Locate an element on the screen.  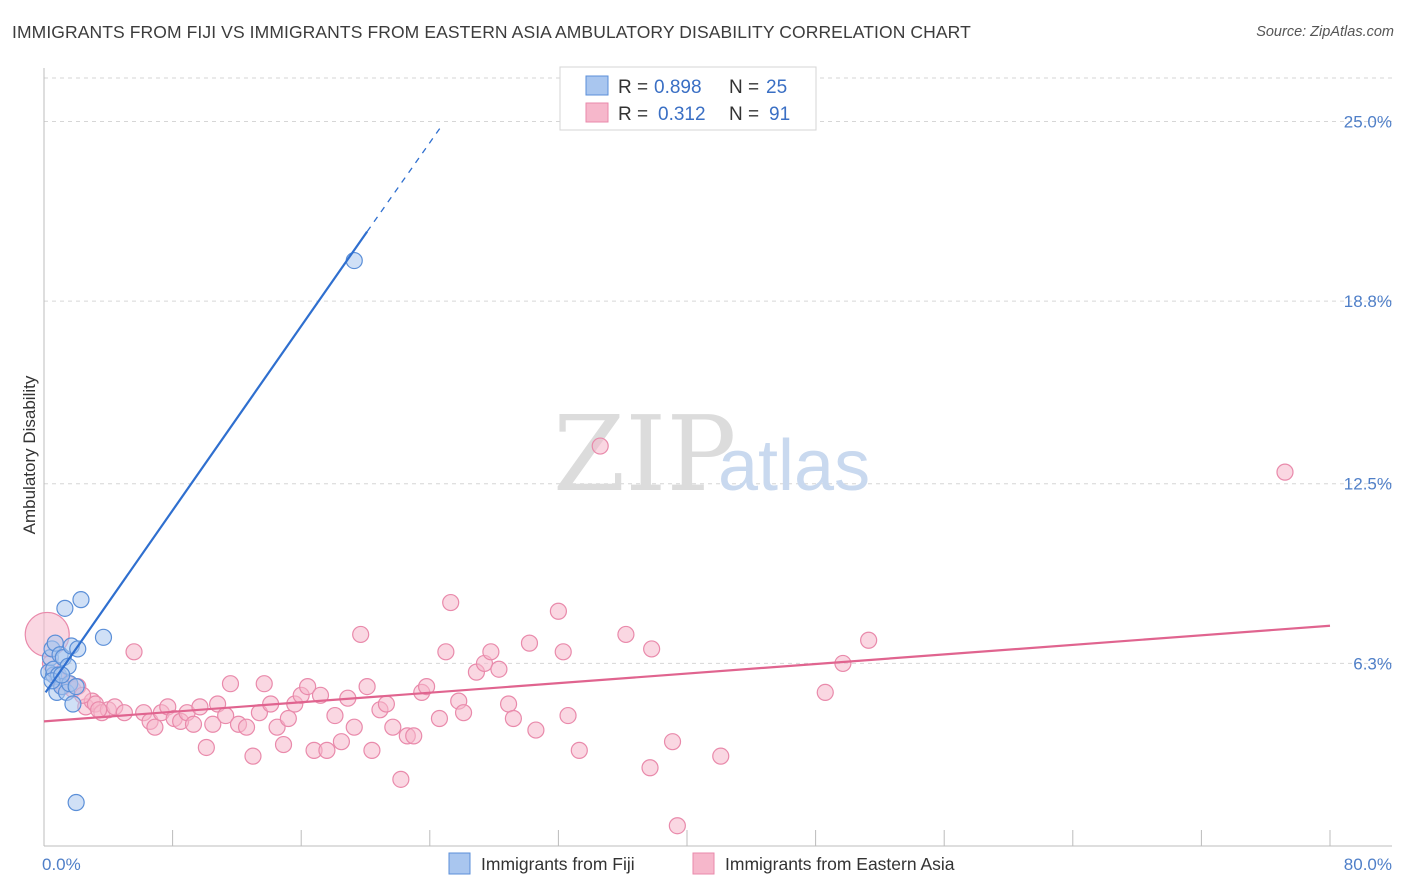
legend-r-label-asia: R = is located at coordinates (633, 114).